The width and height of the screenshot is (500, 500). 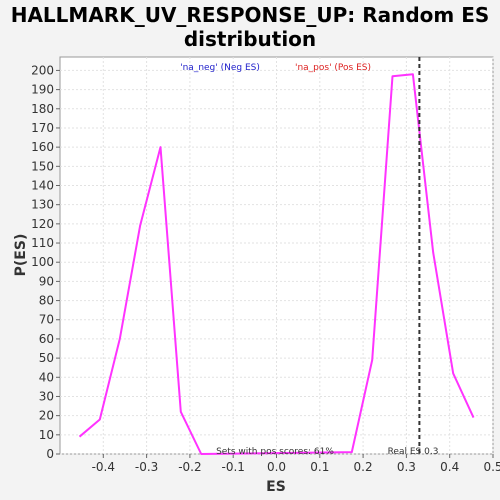 I want to click on y-tick-label: 30, so click(x=46, y=396).